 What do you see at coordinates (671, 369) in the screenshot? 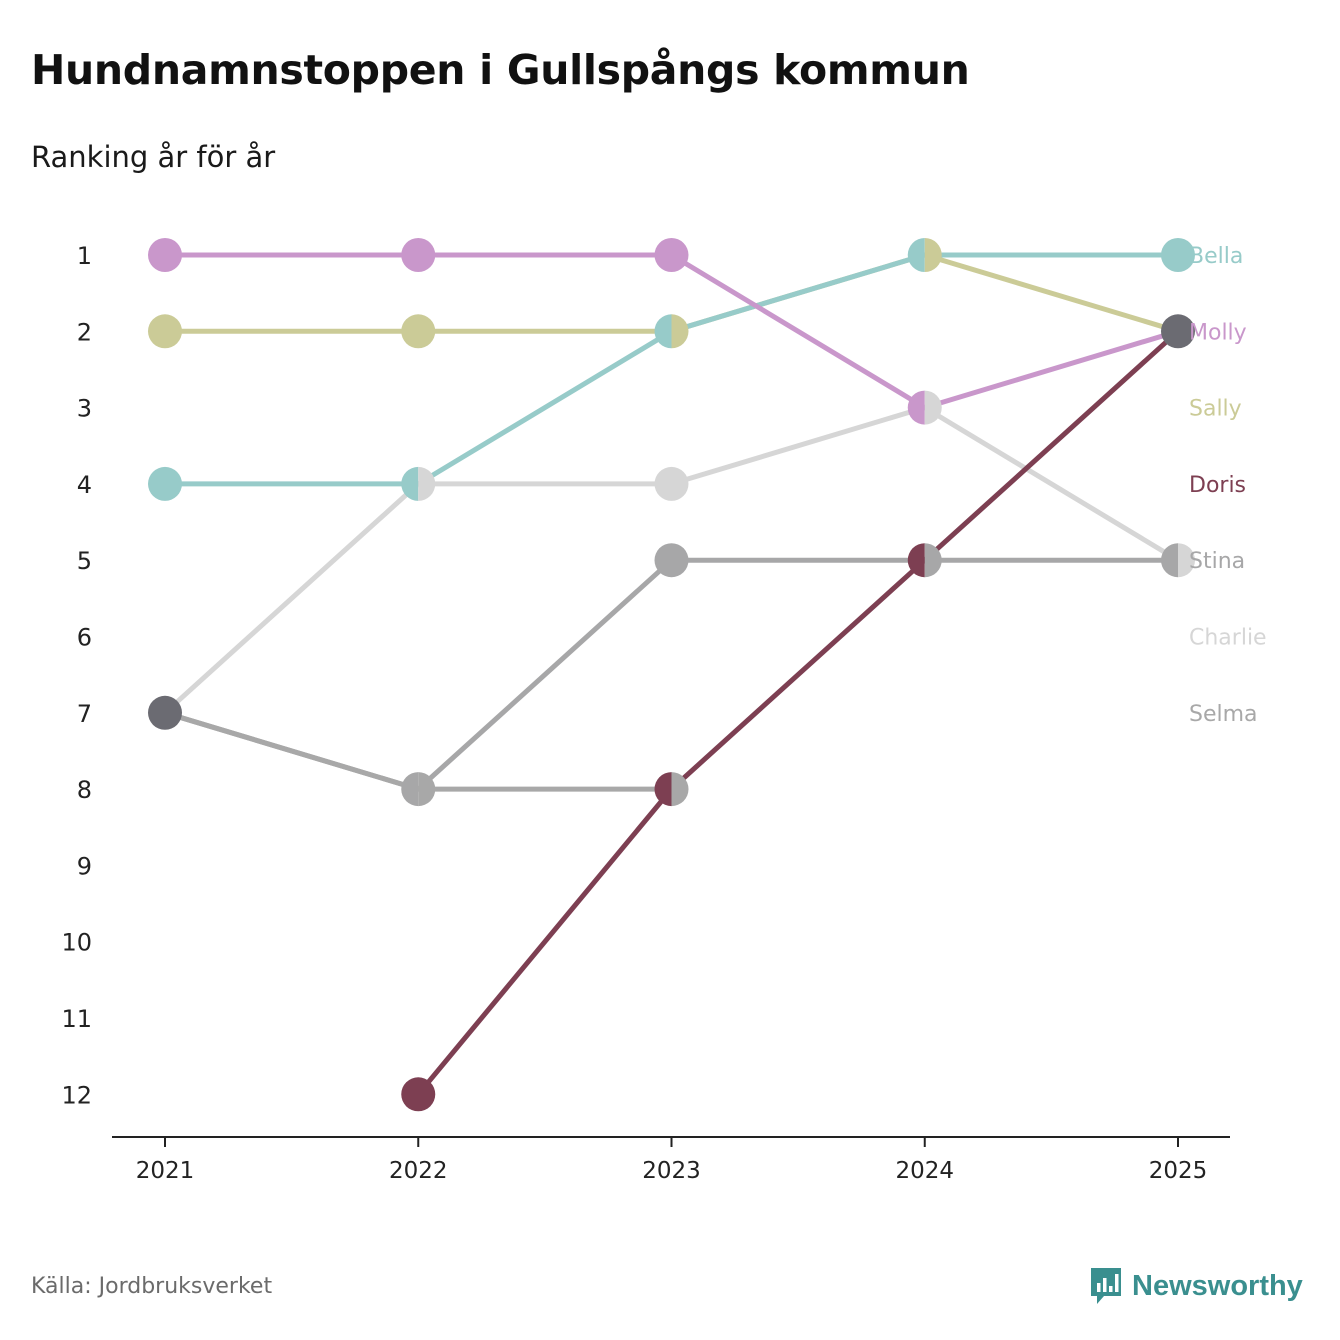
I see `series-line-bella` at bounding box center [671, 369].